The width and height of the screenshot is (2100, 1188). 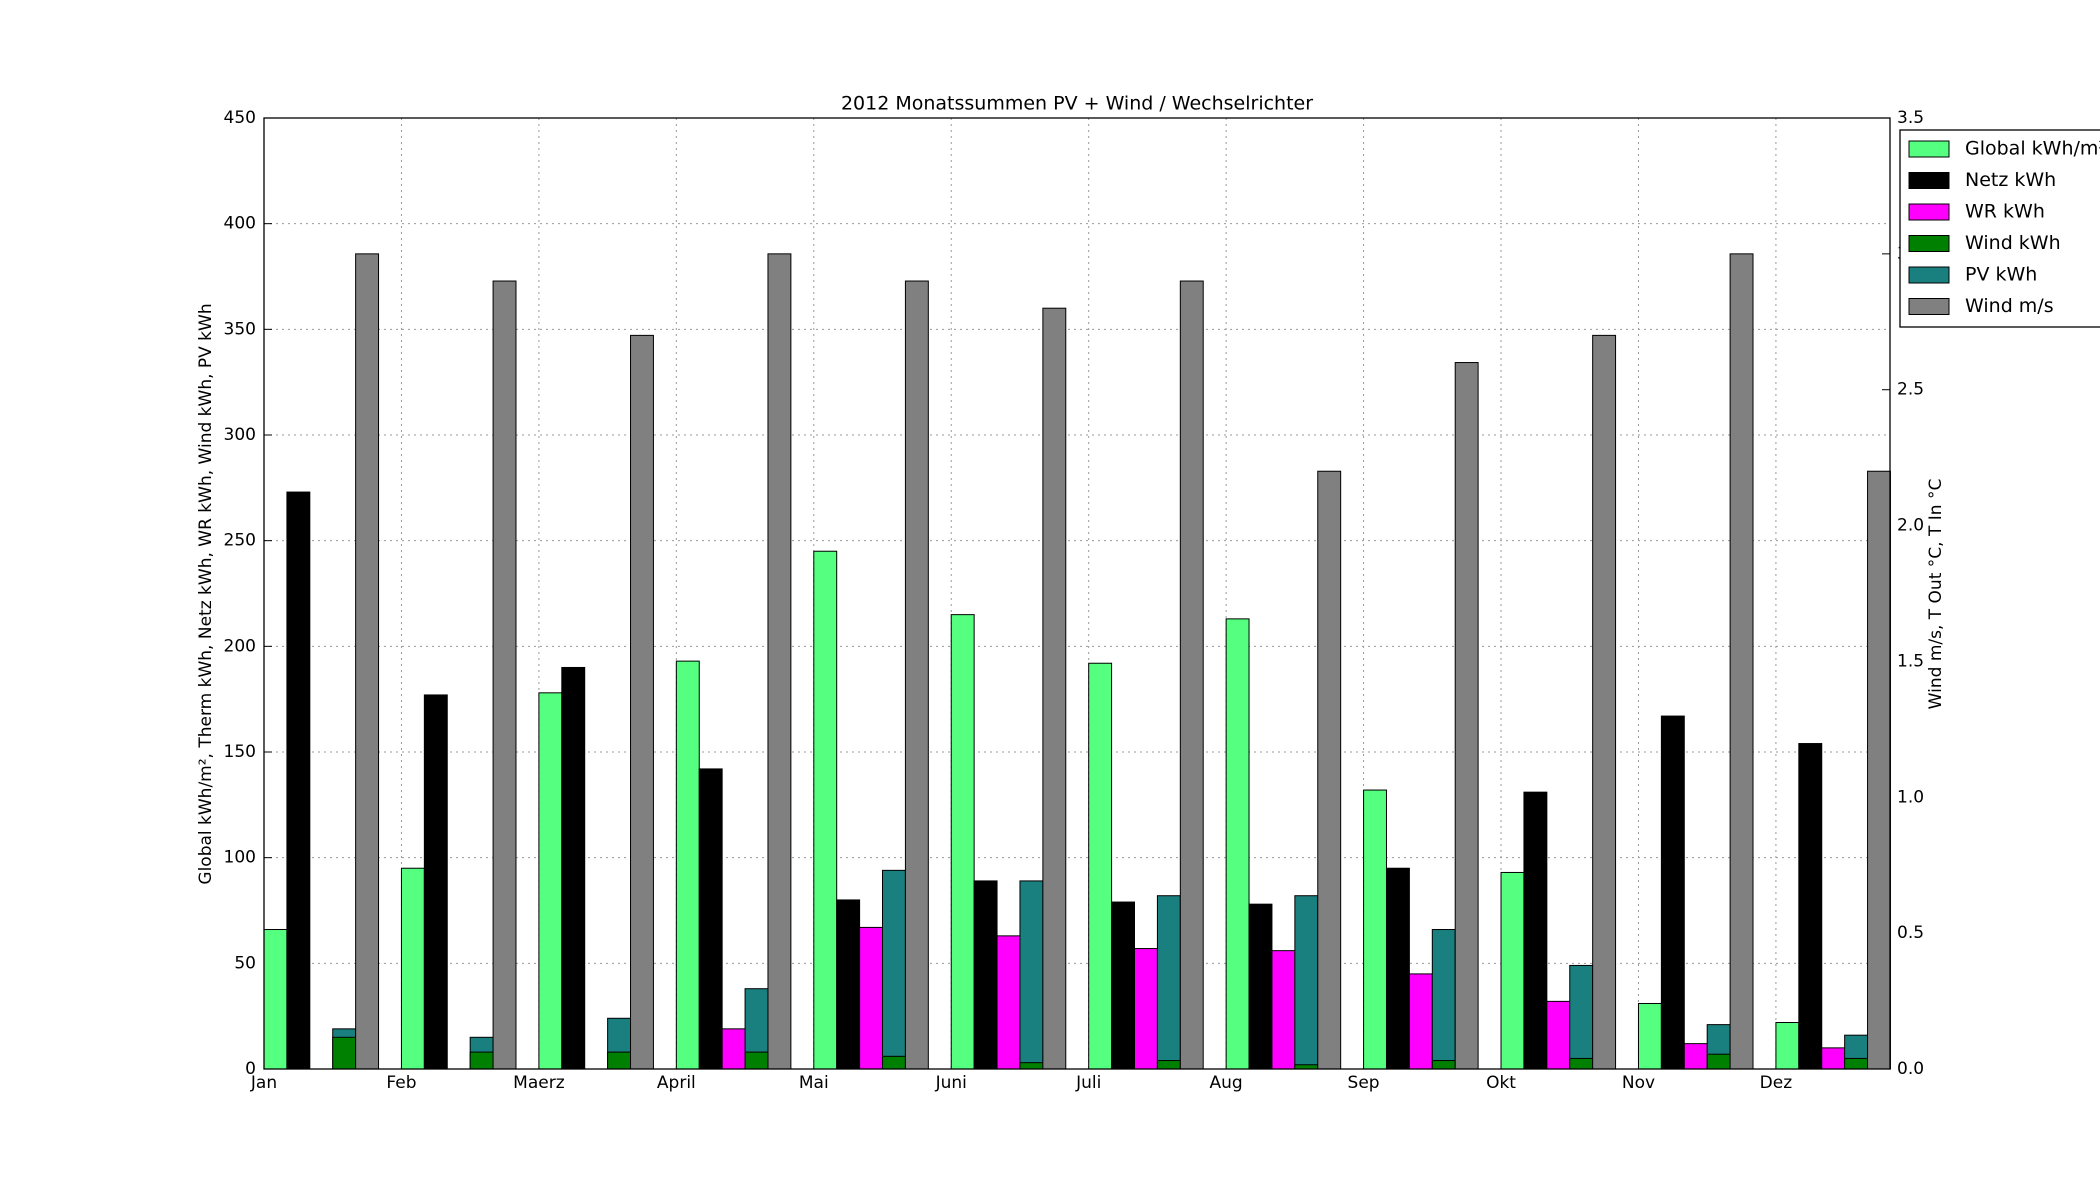 I want to click on x-tick-label: Aug, so click(x=1226, y=1083).